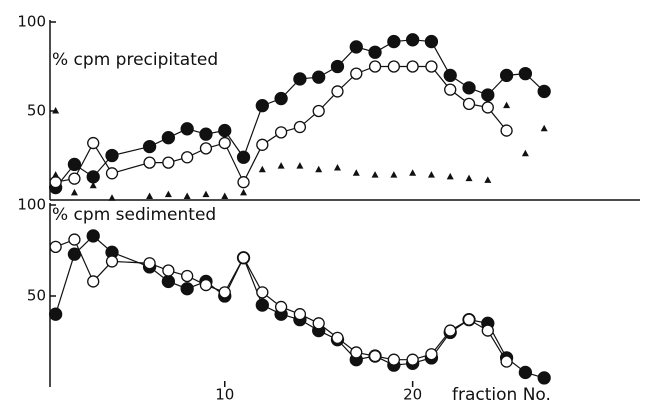 The width and height of the screenshot is (652, 406). What do you see at coordinates (135, 60) in the screenshot?
I see `y-axis-label: % cpm precipitated` at bounding box center [135, 60].